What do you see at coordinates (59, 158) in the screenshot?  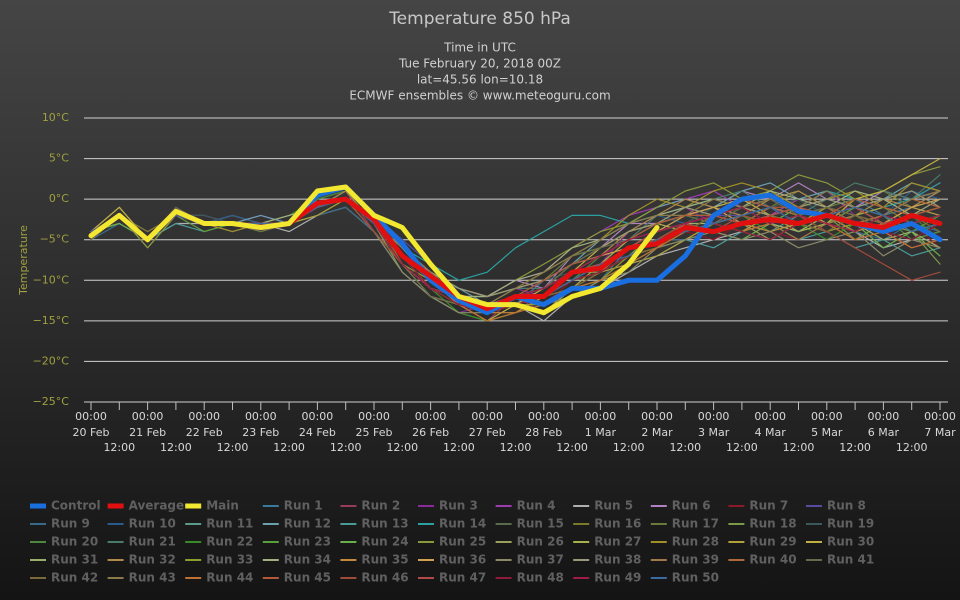 I see `y-tick-label: 5°C` at bounding box center [59, 158].